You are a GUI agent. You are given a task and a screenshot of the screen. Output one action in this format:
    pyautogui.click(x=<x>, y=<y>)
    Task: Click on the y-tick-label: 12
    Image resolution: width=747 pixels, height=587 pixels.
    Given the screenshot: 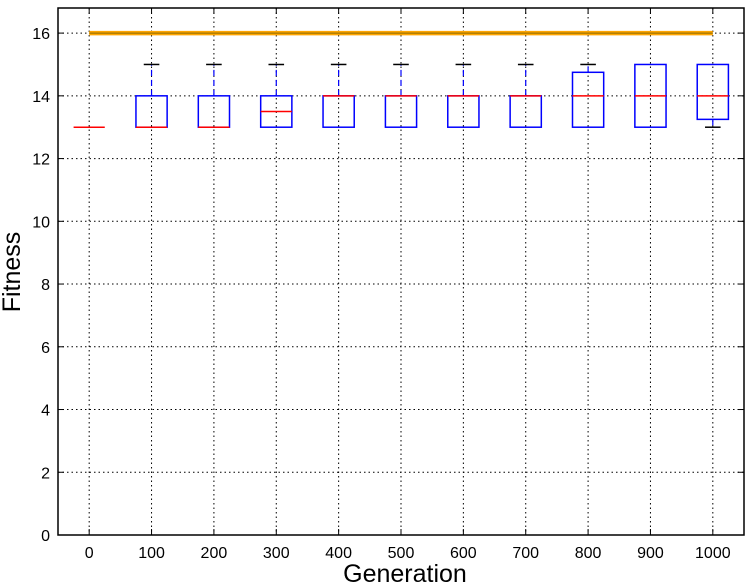 What is the action you would take?
    pyautogui.click(x=41, y=160)
    